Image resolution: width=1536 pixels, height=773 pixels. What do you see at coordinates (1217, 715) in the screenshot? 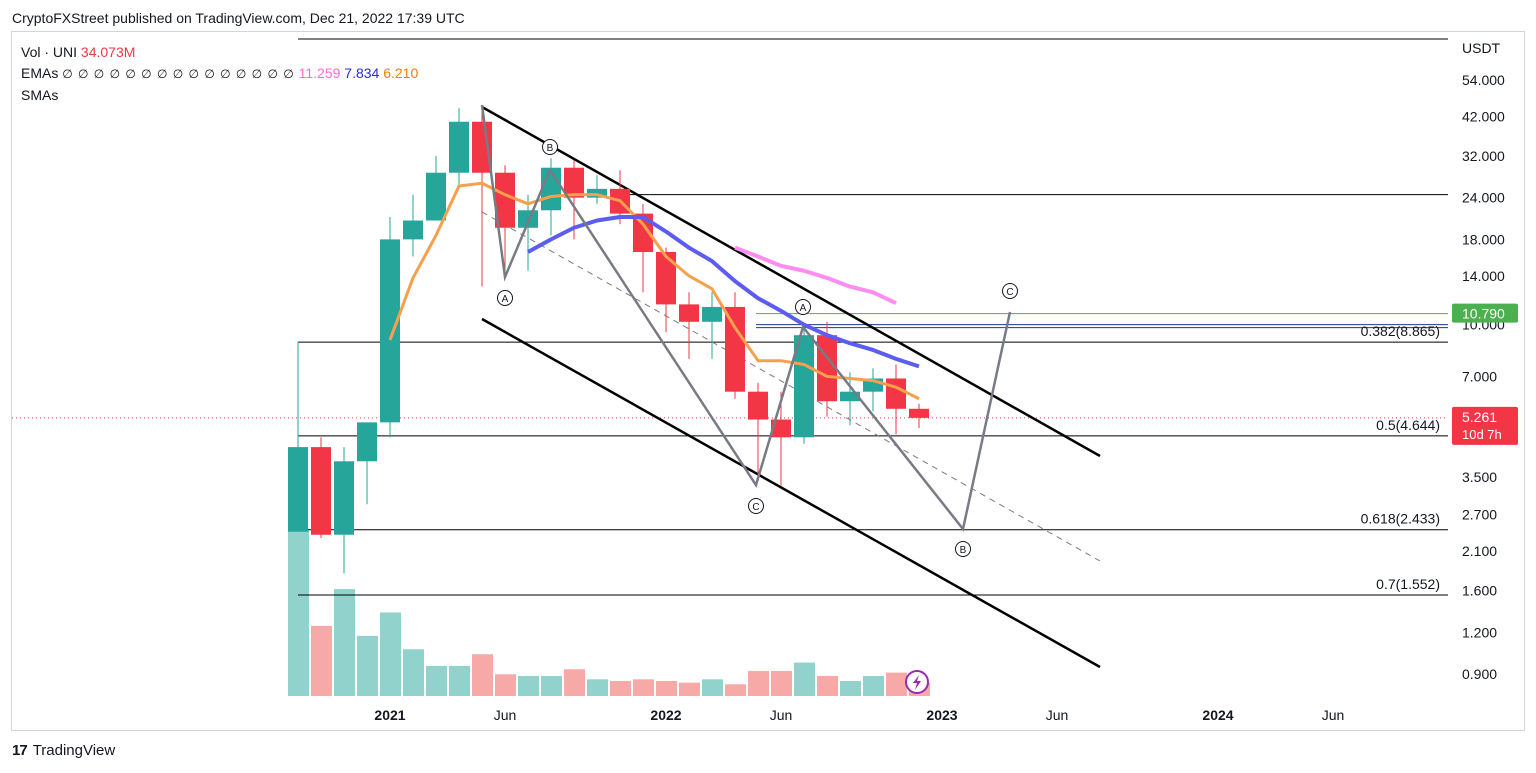
I see `time-tick-label: 2024` at bounding box center [1217, 715].